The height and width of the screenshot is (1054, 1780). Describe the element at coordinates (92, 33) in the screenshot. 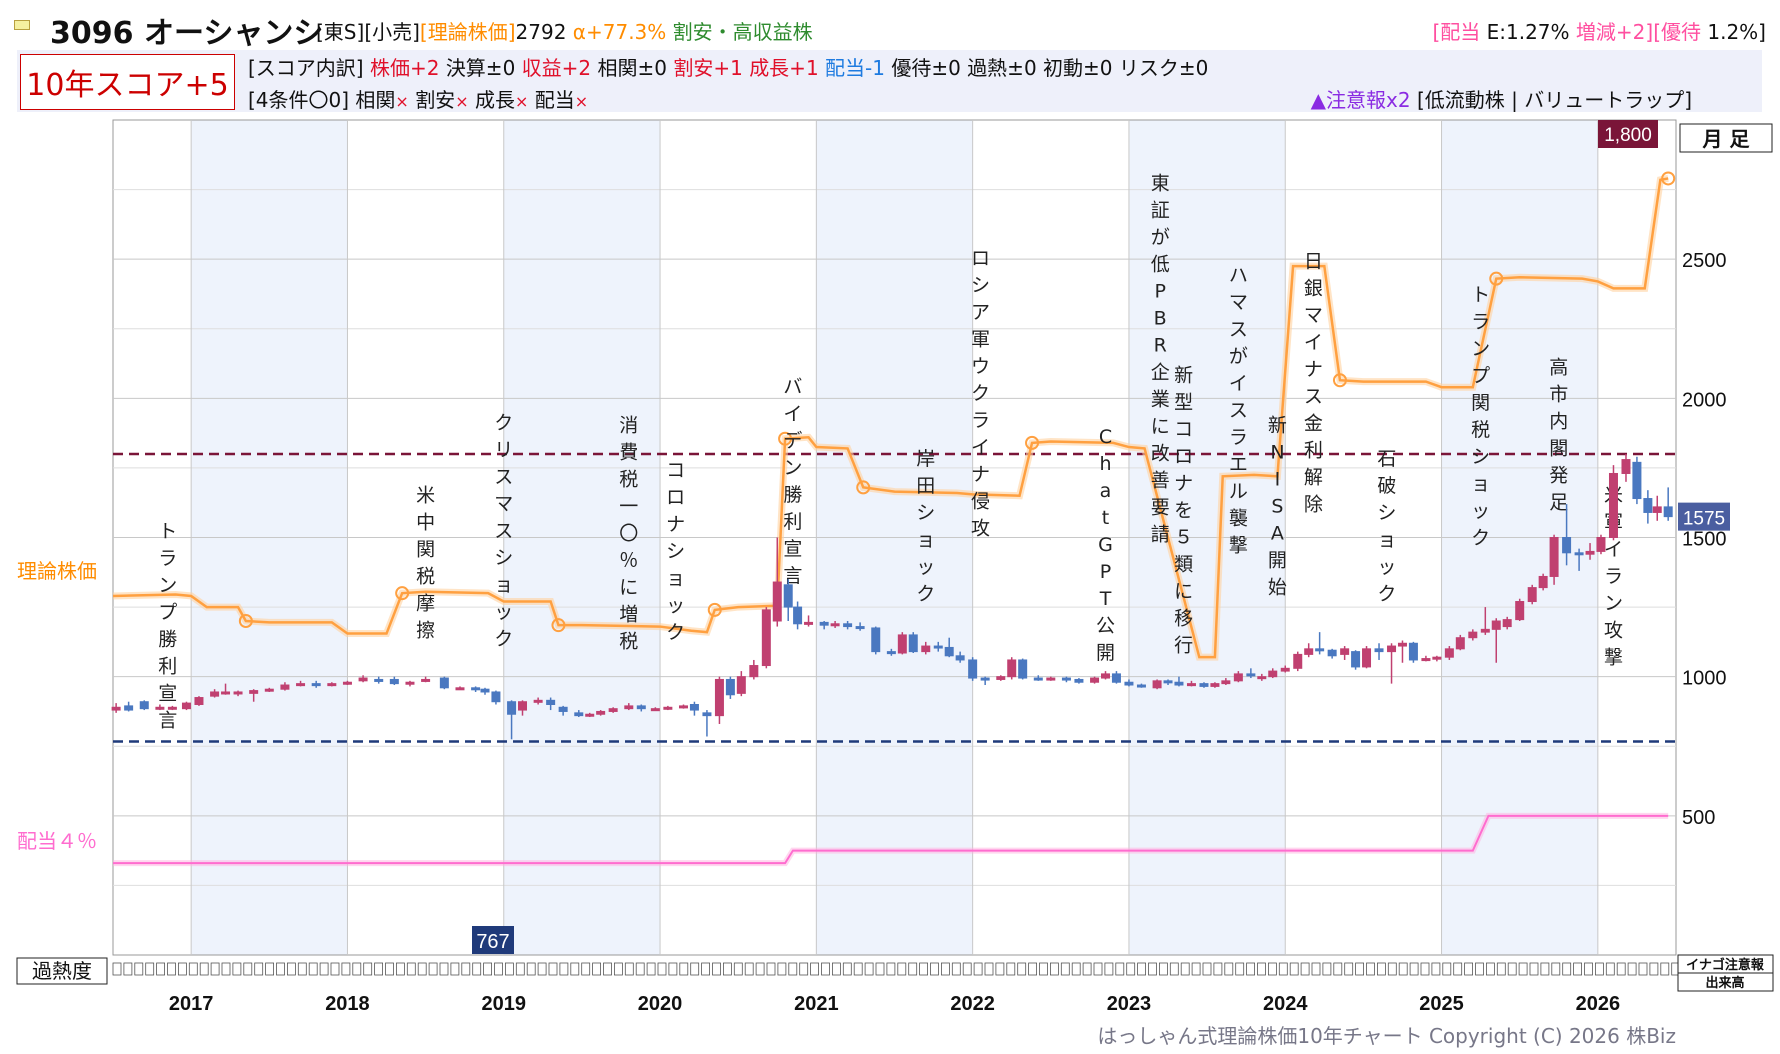

I see `stock-code: 3096` at that location.